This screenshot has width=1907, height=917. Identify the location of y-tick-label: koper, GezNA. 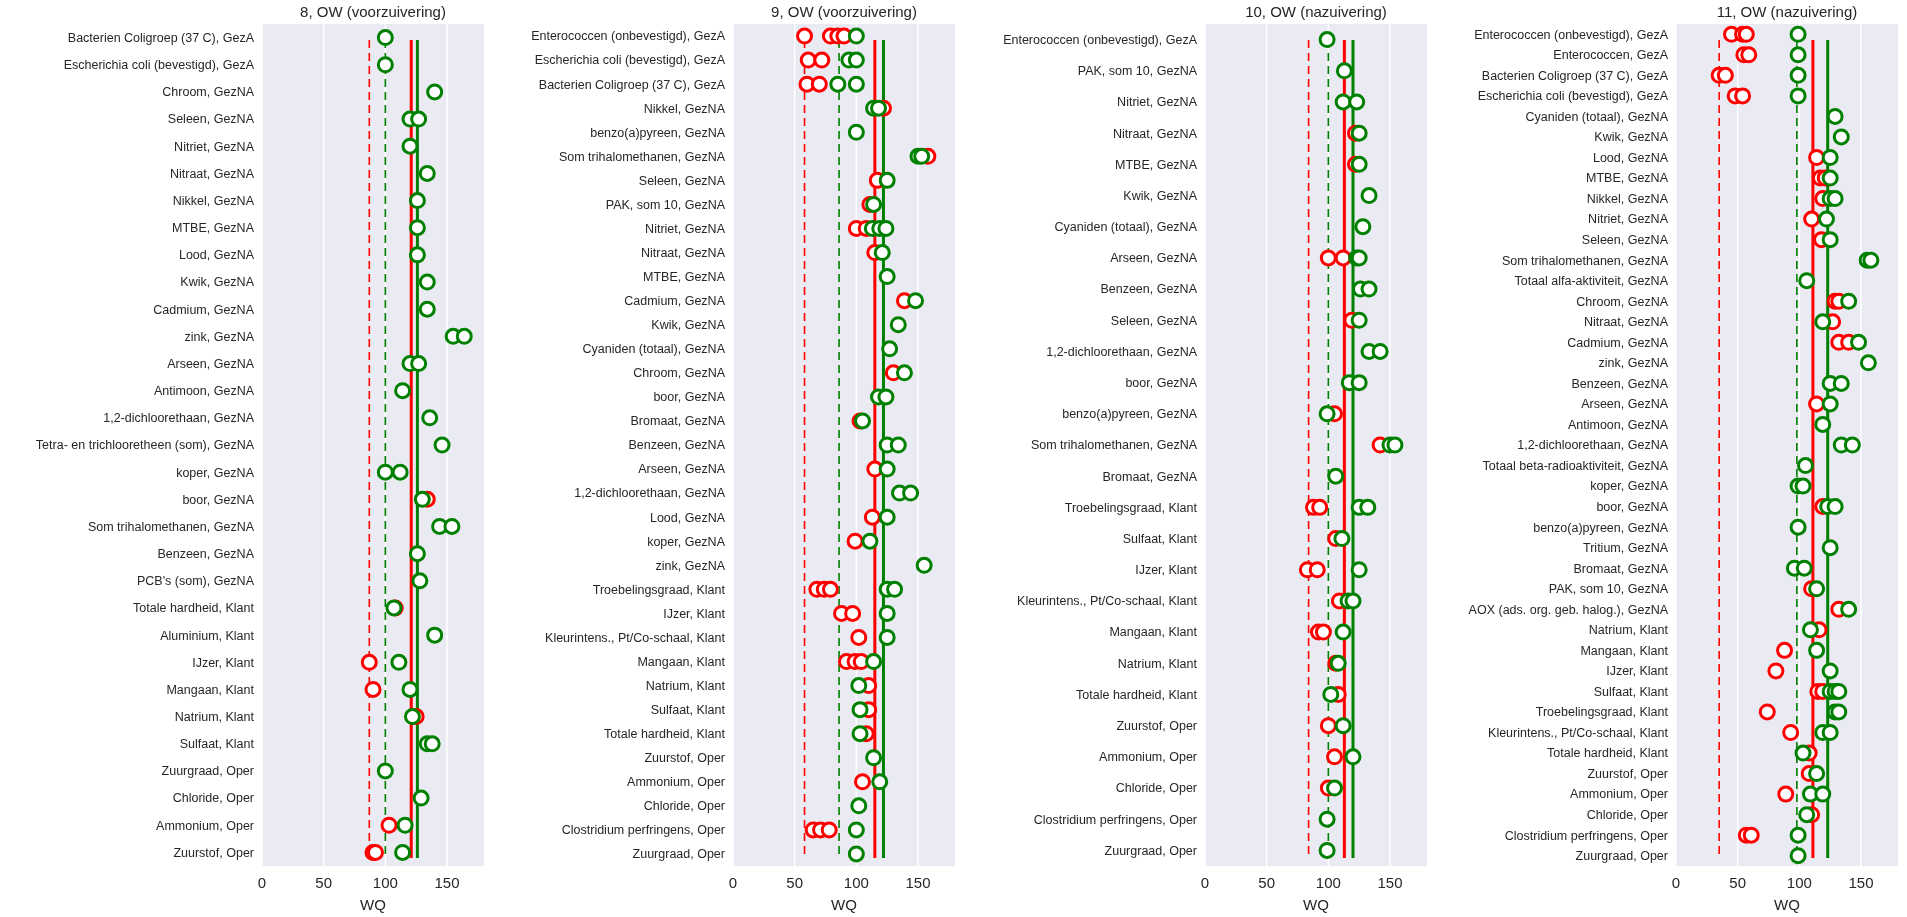
(686, 541).